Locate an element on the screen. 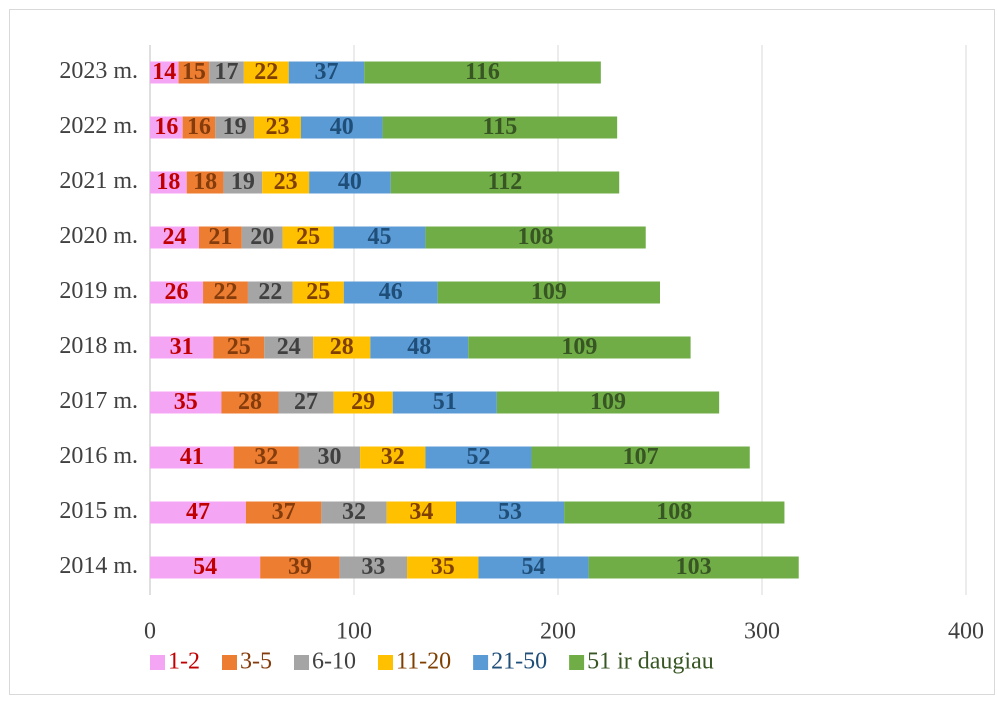  data-label: 24 is located at coordinates (174, 237).